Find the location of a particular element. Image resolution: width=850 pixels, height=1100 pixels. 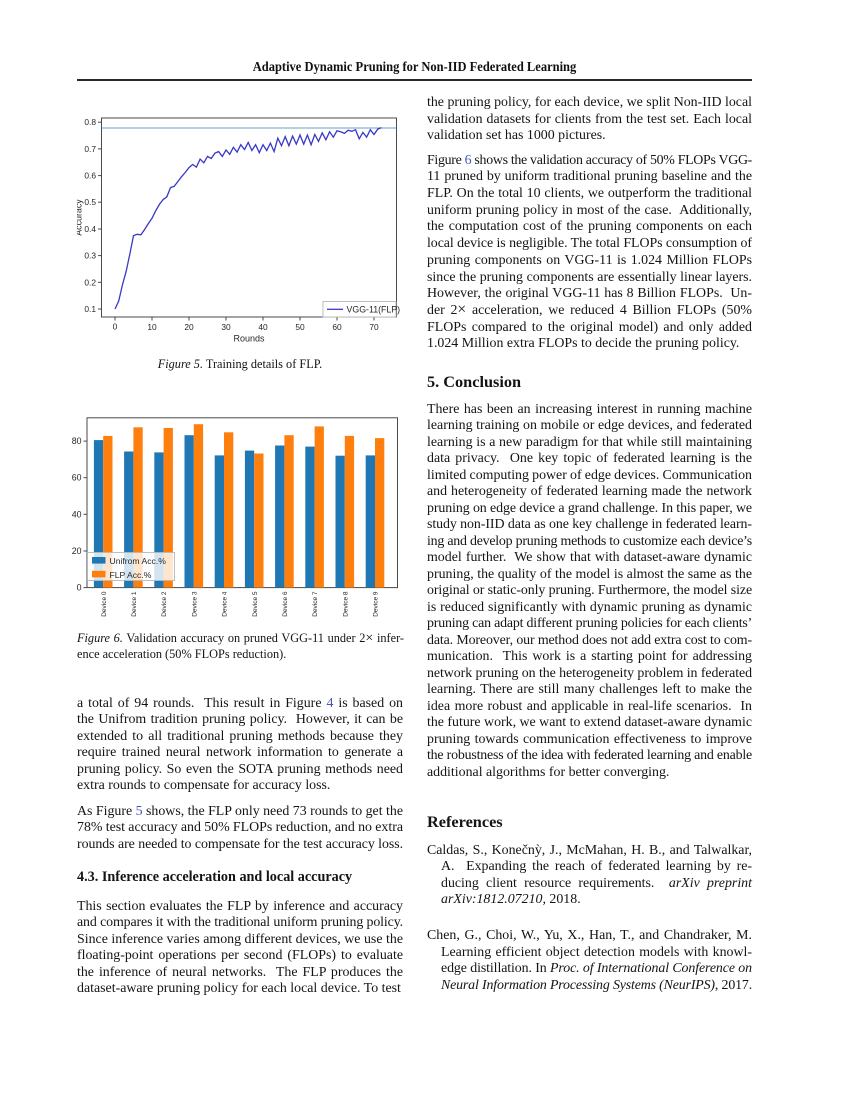

svg-text: Unifrom Acc.% is located at coordinates (138, 561).